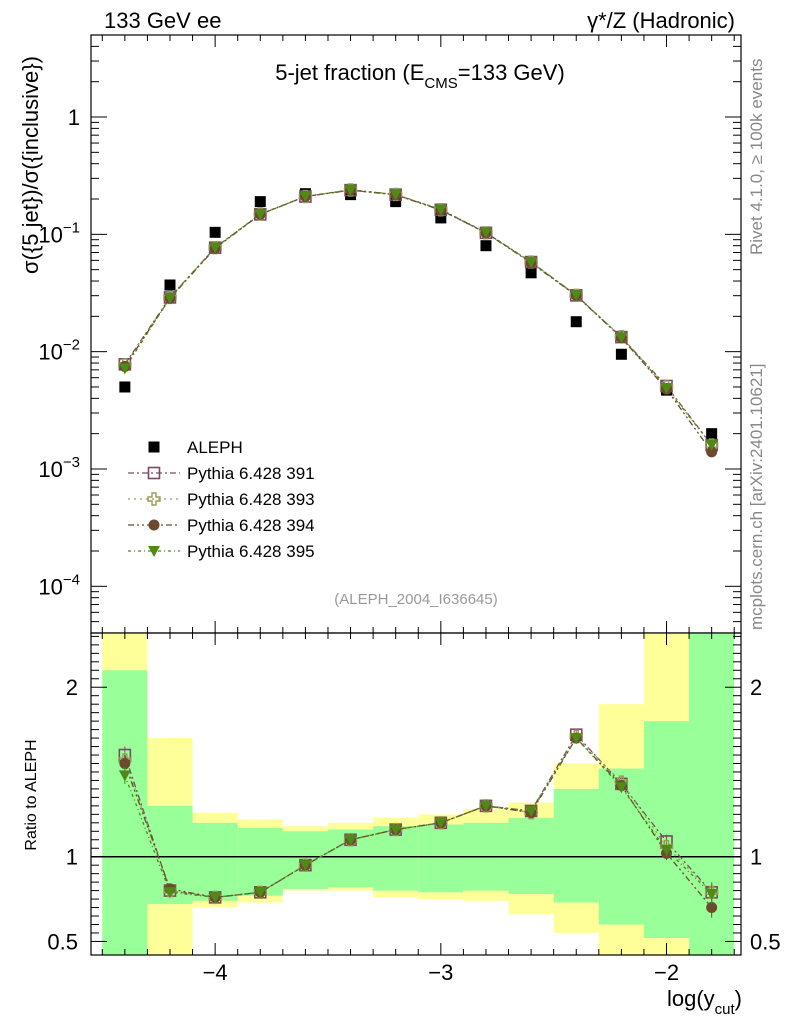  What do you see at coordinates (756, 497) in the screenshot?
I see `mcplots-label: mcplots.cern.ch [arXiv:2401.10621]` at bounding box center [756, 497].